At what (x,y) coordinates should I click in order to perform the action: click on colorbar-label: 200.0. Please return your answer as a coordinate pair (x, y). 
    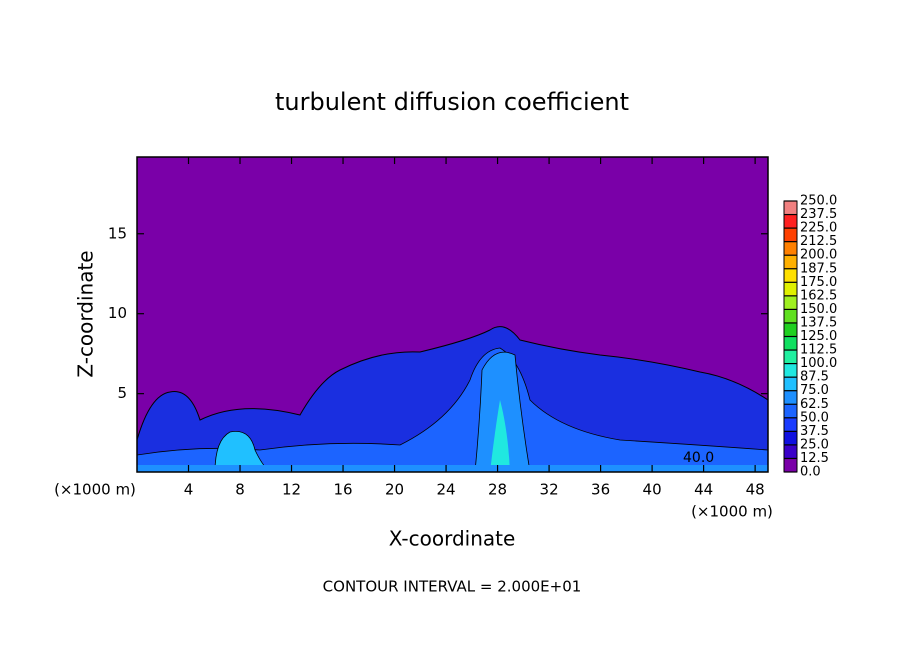
    Looking at the image, I should click on (818, 255).